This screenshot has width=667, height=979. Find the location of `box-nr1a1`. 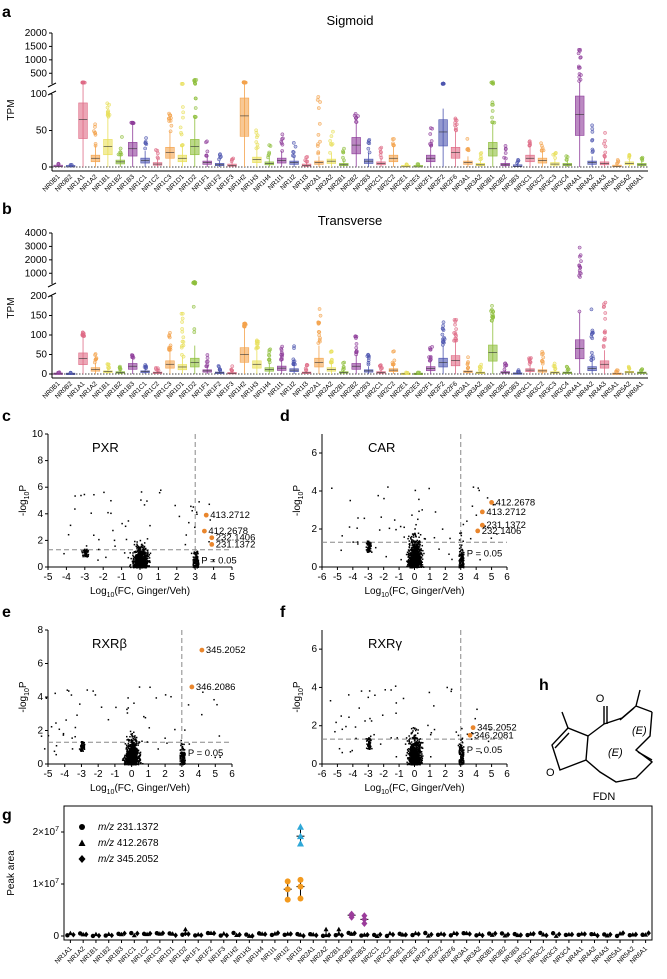

box-nr1a1 is located at coordinates (83, 123).